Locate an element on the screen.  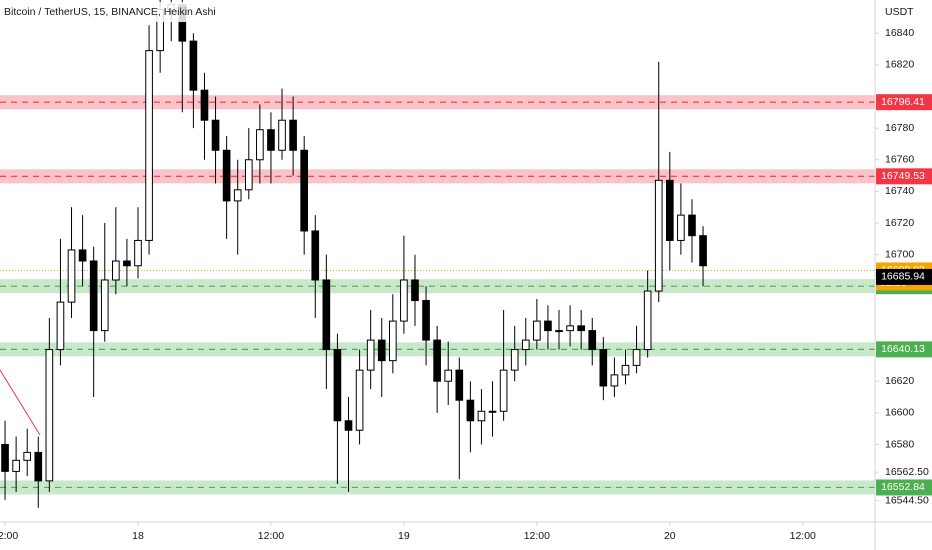
x-tick-label: 19 is located at coordinates (404, 536).